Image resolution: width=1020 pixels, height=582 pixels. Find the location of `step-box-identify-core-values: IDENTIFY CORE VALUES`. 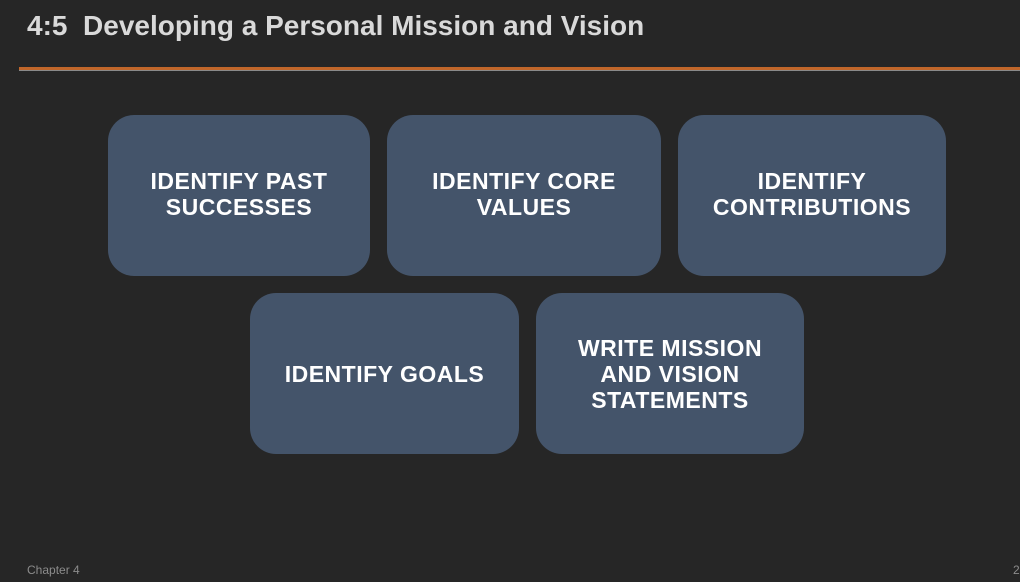

step-box-identify-core-values: IDENTIFY CORE VALUES is located at coordinates (524, 195).